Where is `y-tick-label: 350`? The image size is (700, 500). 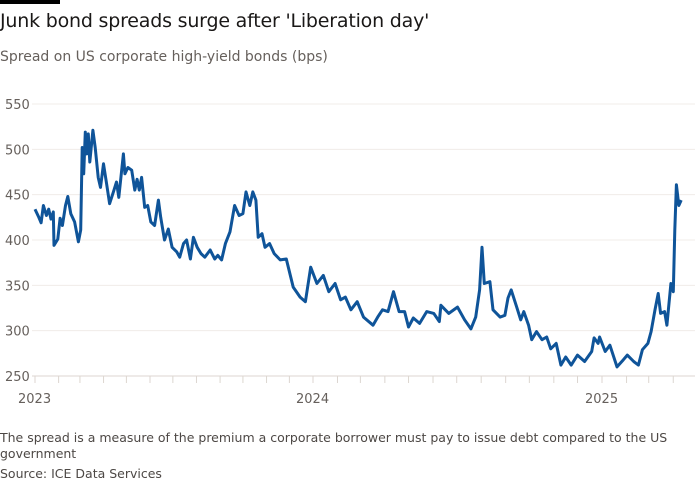
y-tick-label: 350 is located at coordinates (17, 286).